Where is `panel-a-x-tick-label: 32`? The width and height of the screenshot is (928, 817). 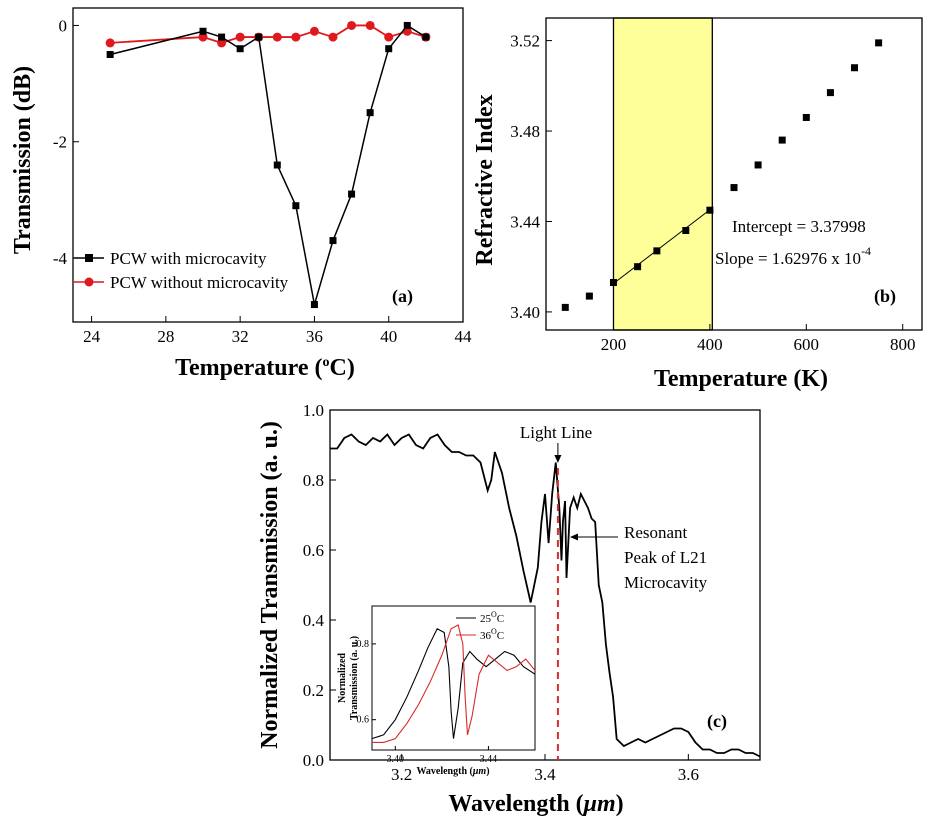 panel-a-x-tick-label: 32 is located at coordinates (240, 336).